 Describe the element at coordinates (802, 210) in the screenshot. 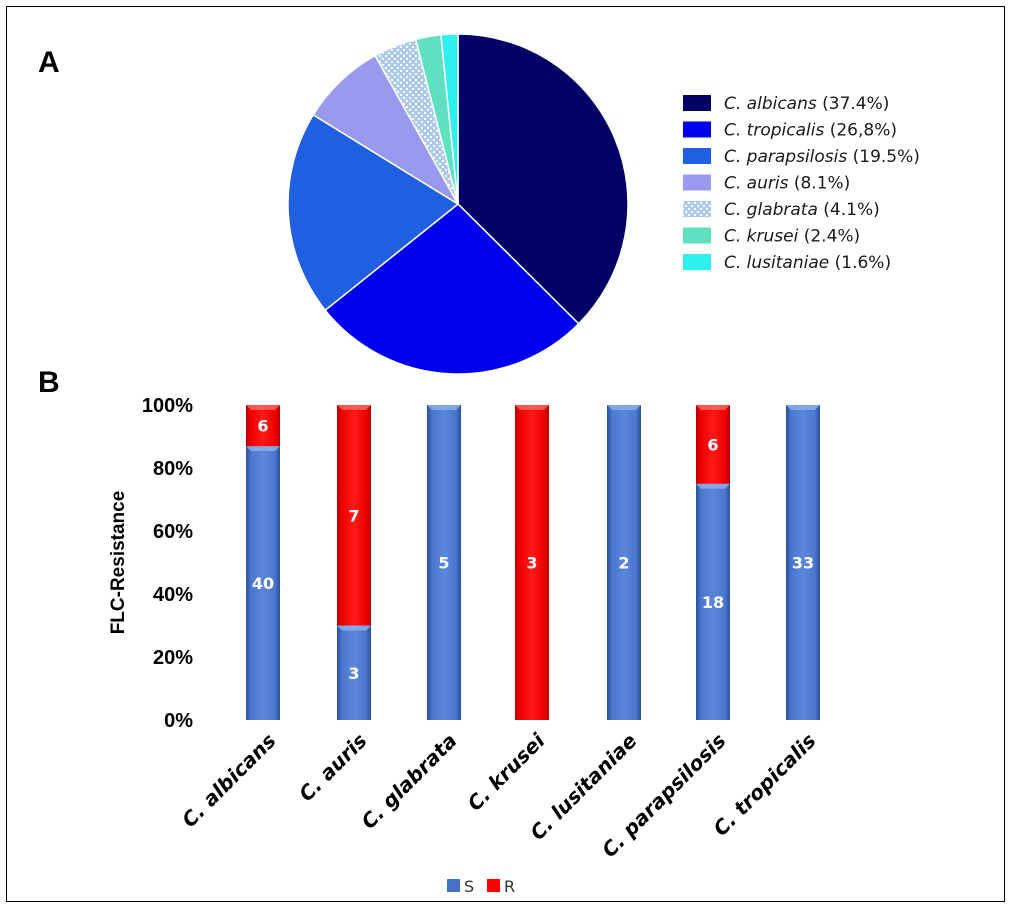

I see `legend-label-c-glabrata: C. glabrata (4.1%)` at that location.